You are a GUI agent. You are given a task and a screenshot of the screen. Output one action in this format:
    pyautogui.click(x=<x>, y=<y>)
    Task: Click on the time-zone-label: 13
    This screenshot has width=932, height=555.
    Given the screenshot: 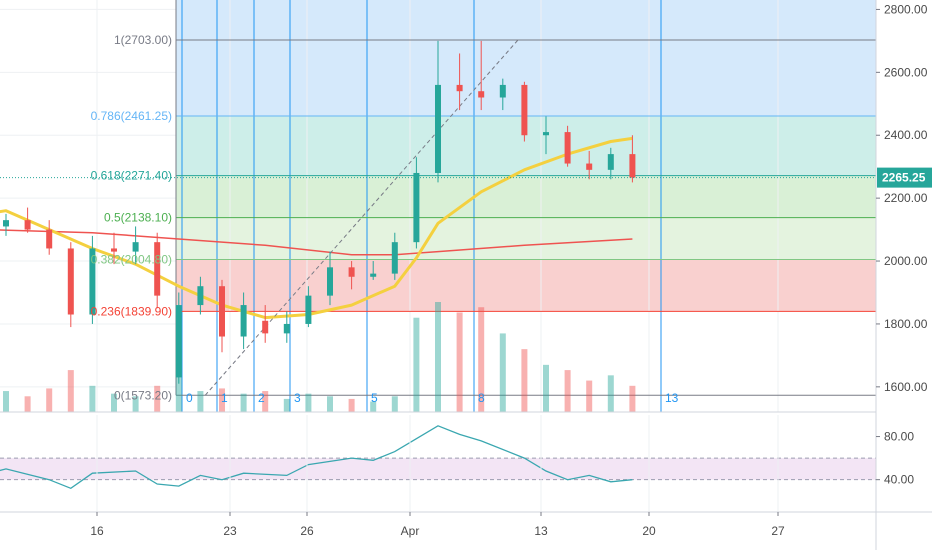 What is the action you would take?
    pyautogui.click(x=672, y=398)
    